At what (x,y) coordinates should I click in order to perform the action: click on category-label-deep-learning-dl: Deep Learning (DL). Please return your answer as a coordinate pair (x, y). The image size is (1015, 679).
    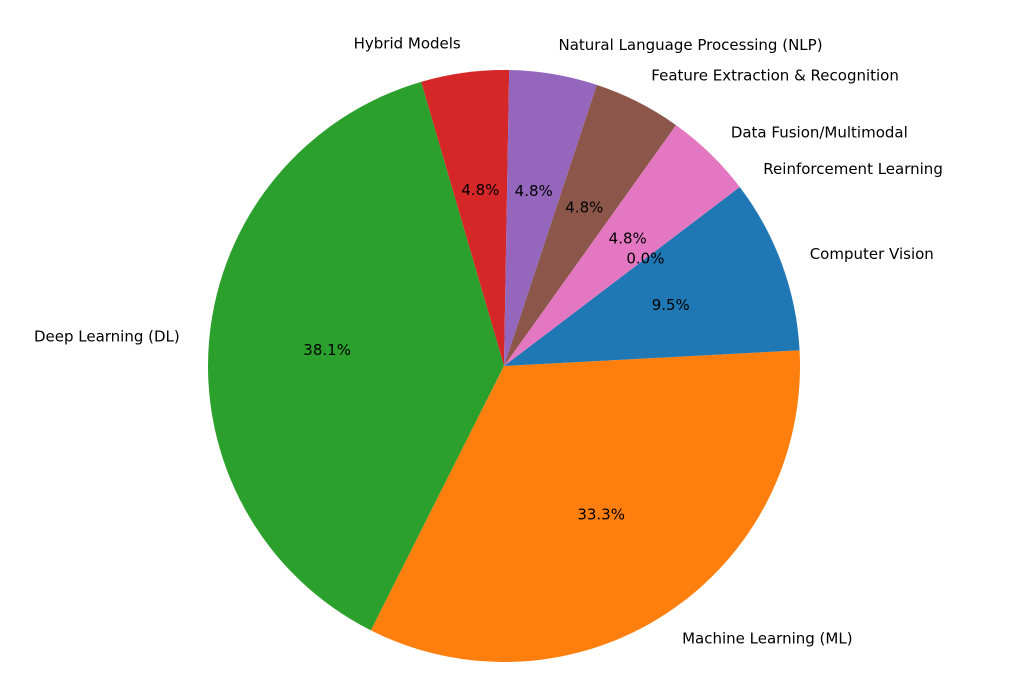
    Looking at the image, I should click on (107, 336).